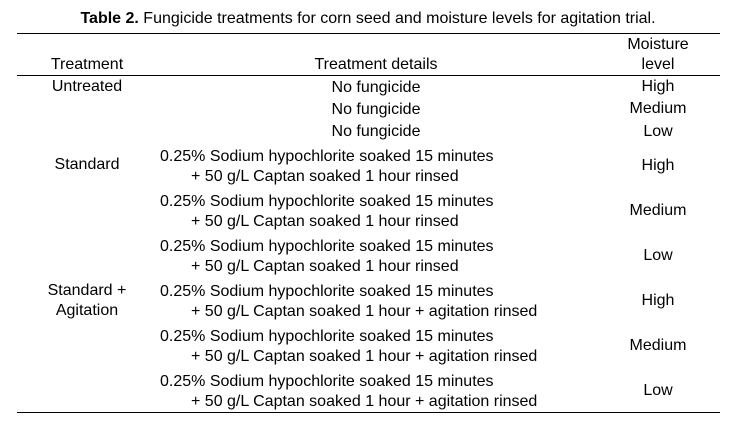  I want to click on caption-label: Table 2., so click(109, 18).